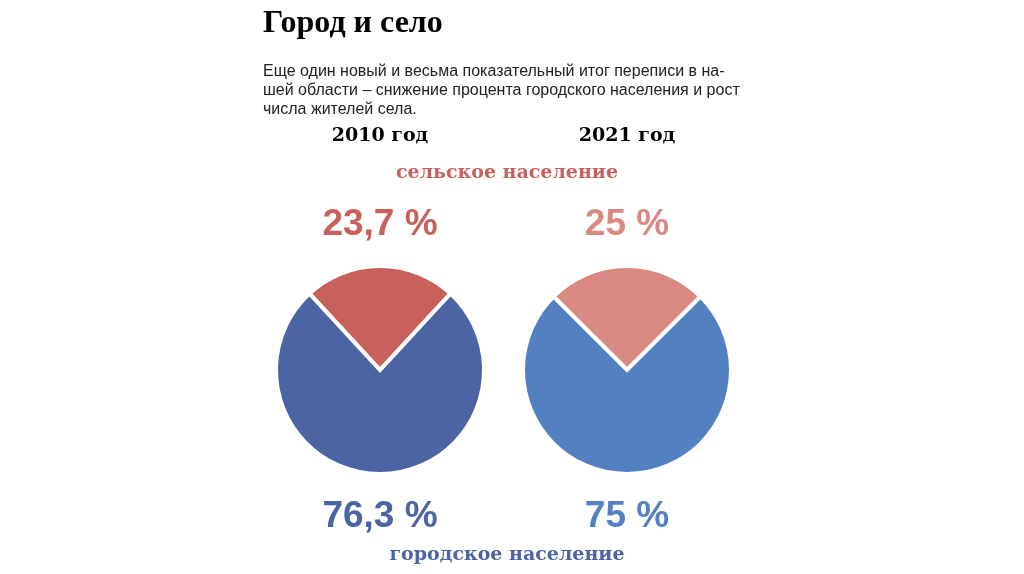  What do you see at coordinates (353, 21) in the screenshot?
I see `text: Город и село` at bounding box center [353, 21].